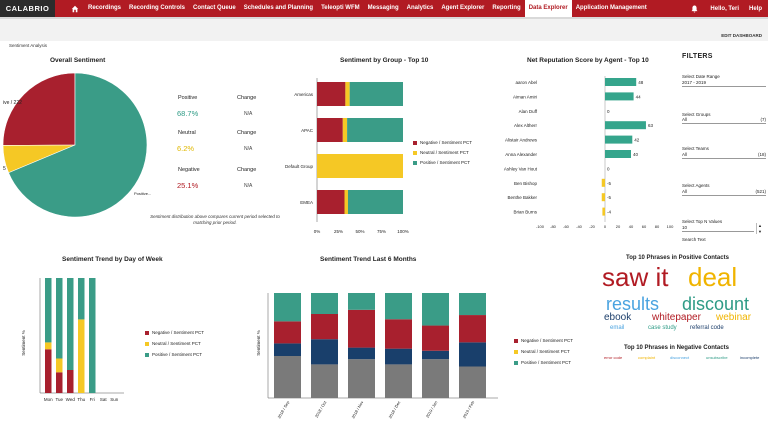 Image resolution: width=768 pixels, height=430 pixels. Describe the element at coordinates (383, 8) in the screenshot. I see `nav-item-messaging: Messaging` at that location.